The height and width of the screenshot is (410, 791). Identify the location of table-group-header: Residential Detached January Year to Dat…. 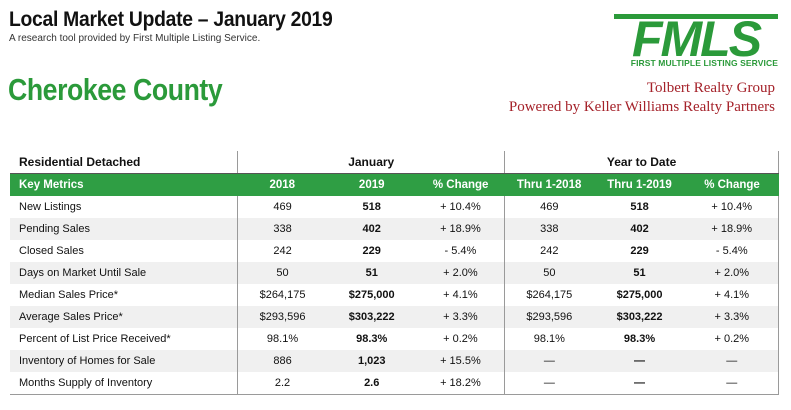
(394, 162).